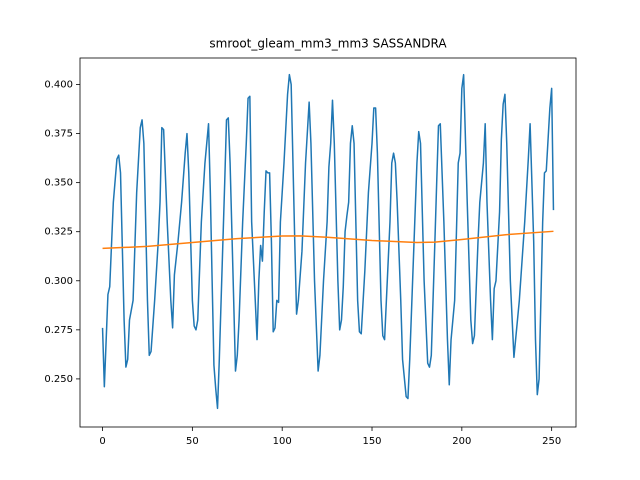 Image resolution: width=640 pixels, height=480 pixels. I want to click on x-tick-label: 200, so click(461, 441).